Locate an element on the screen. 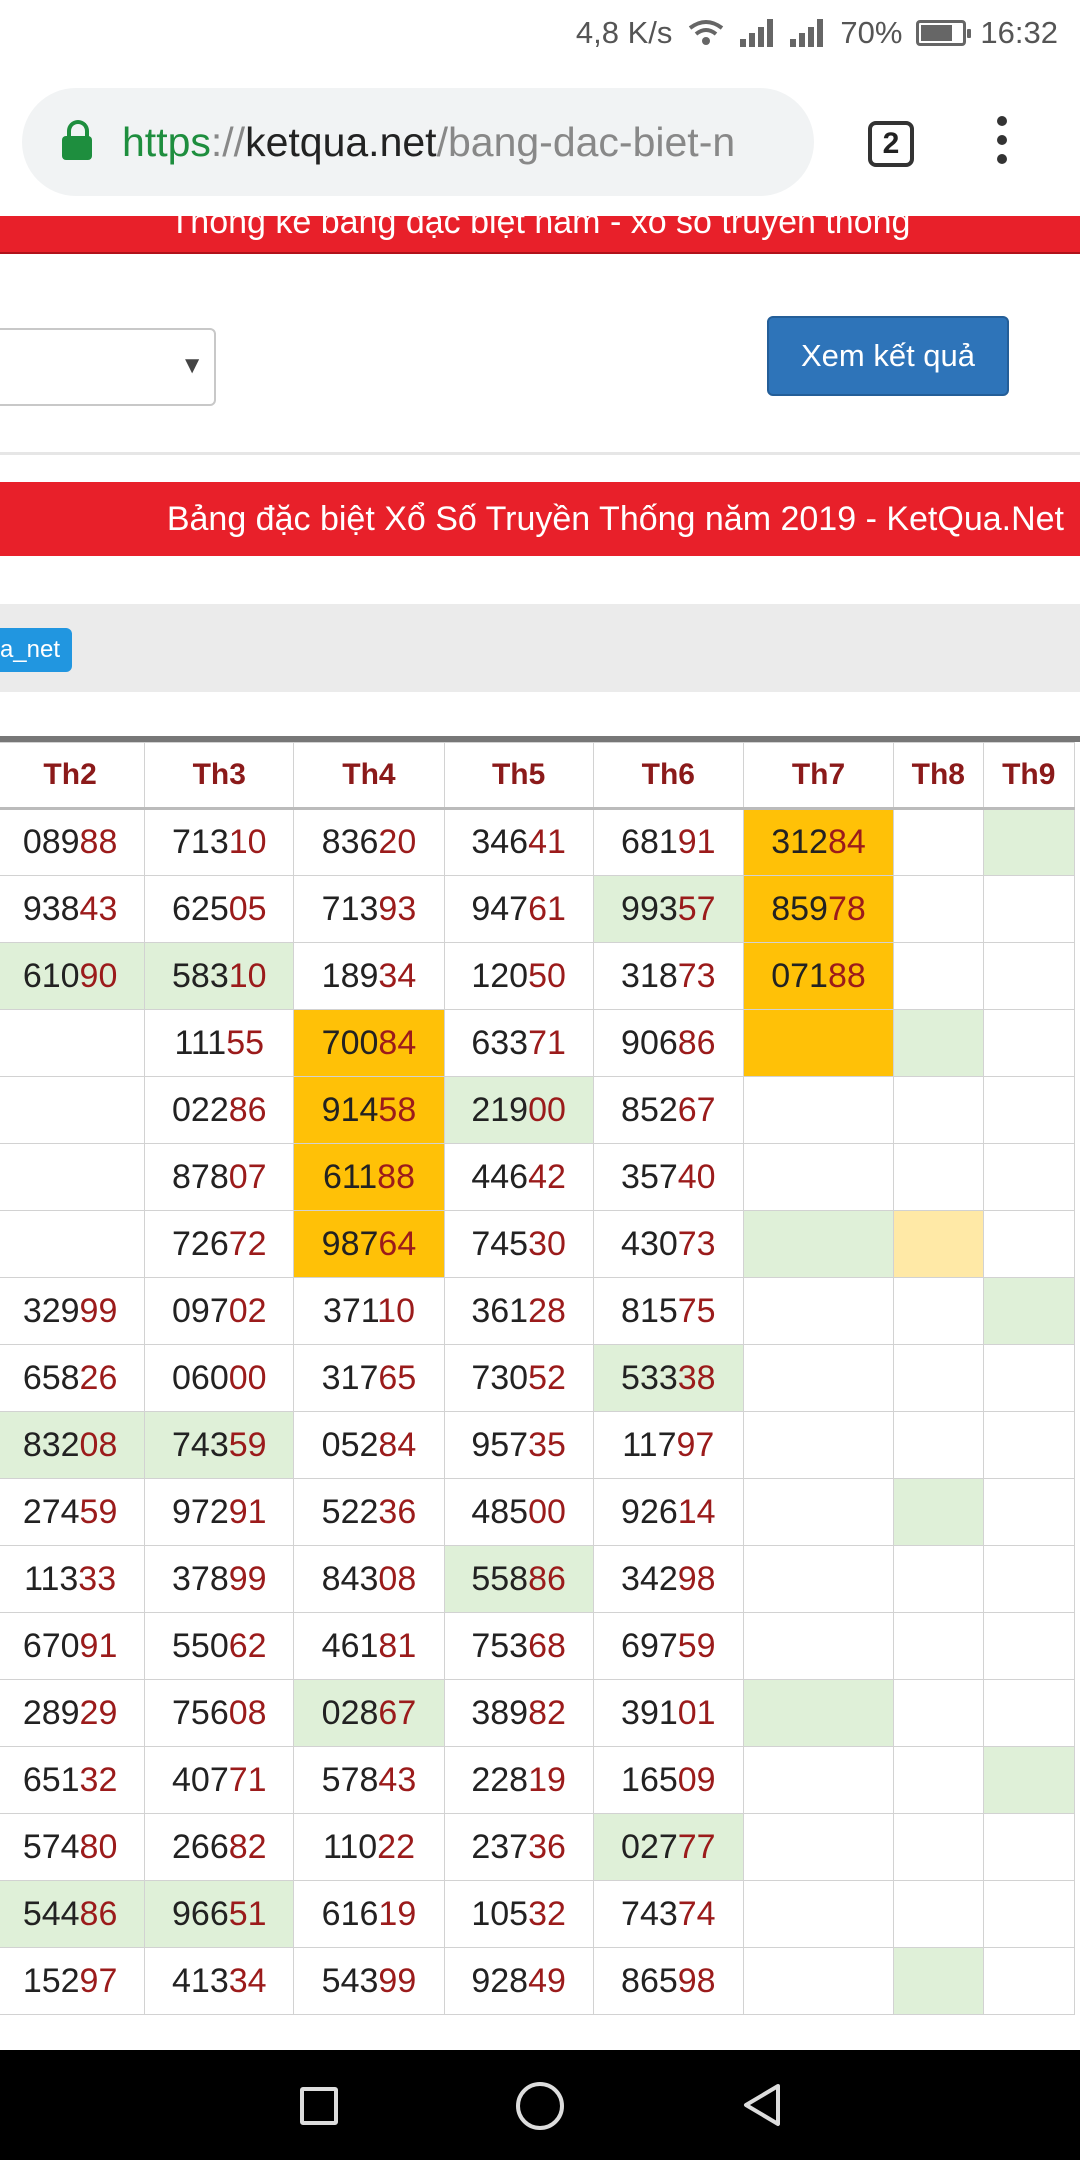 The height and width of the screenshot is (2160, 1080). number-prefix: 544 is located at coordinates (51, 1913).